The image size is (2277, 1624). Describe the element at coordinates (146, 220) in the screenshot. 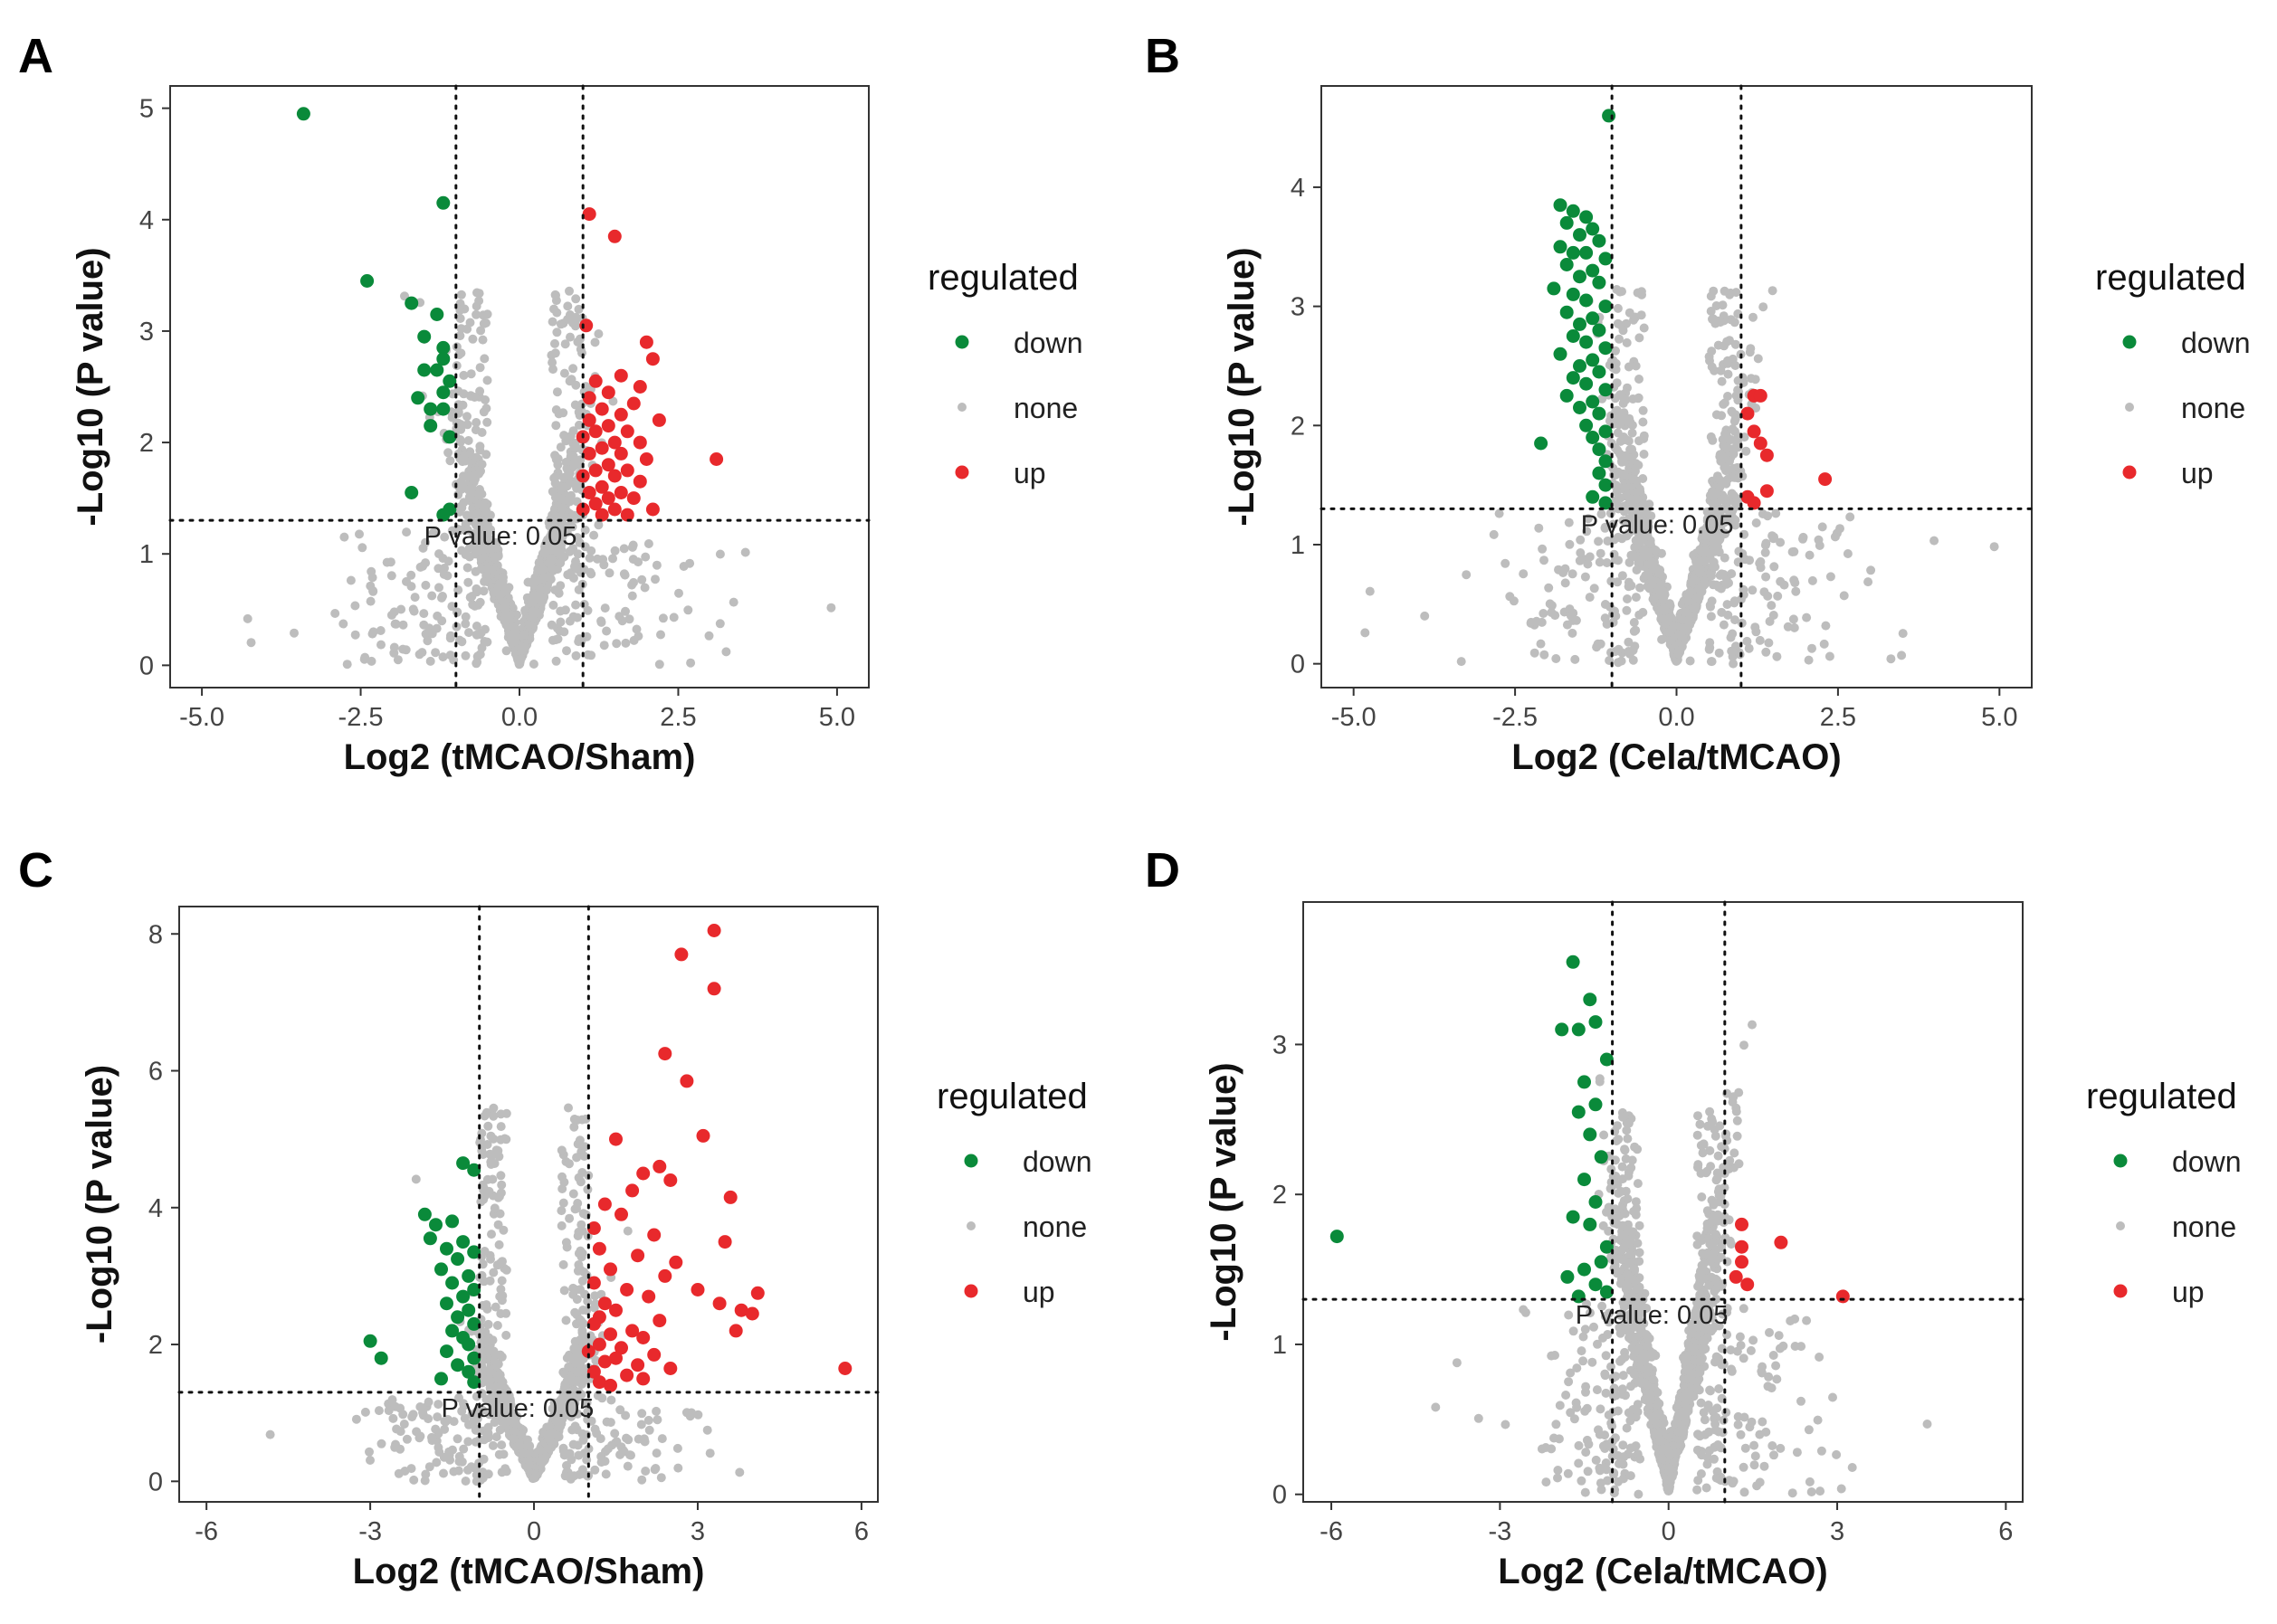

I see `panel-a-y-tick-label: 4` at that location.